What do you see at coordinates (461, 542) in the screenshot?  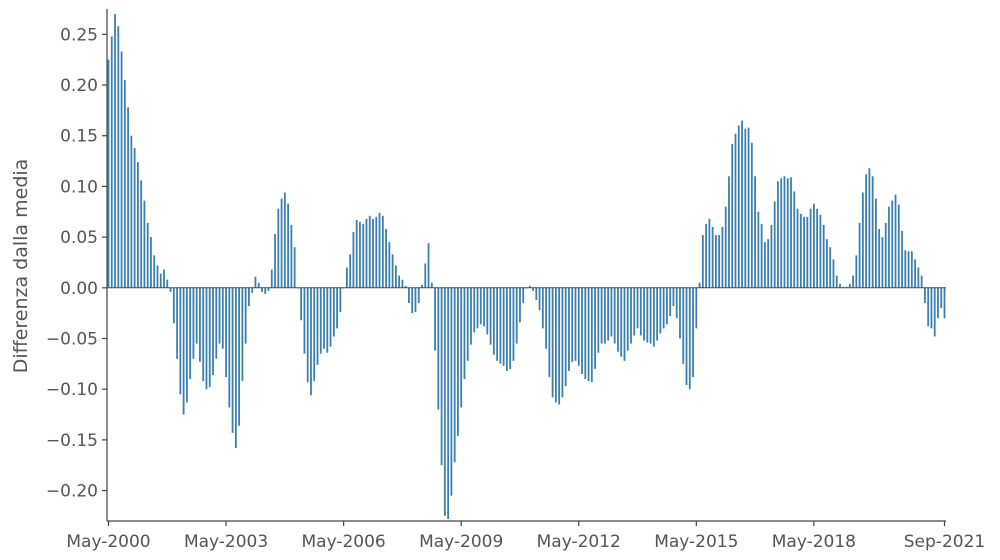 I see `x-tick-label-3: May-2009` at bounding box center [461, 542].